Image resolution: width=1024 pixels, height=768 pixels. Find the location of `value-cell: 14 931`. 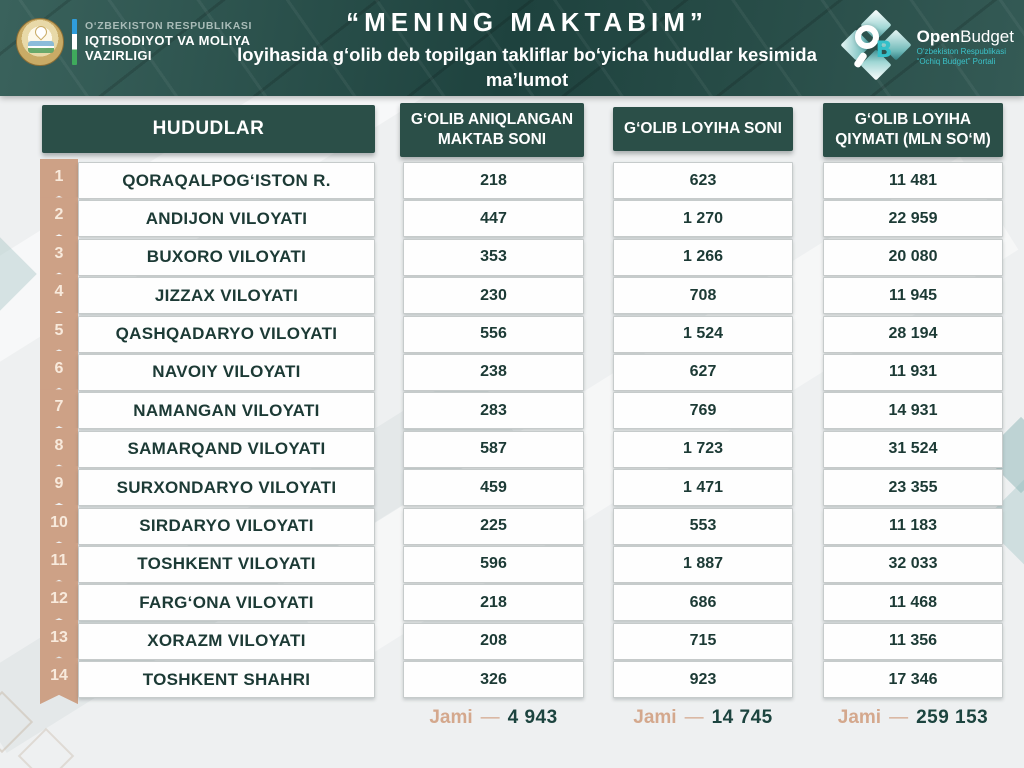

value-cell: 14 931 is located at coordinates (913, 411).